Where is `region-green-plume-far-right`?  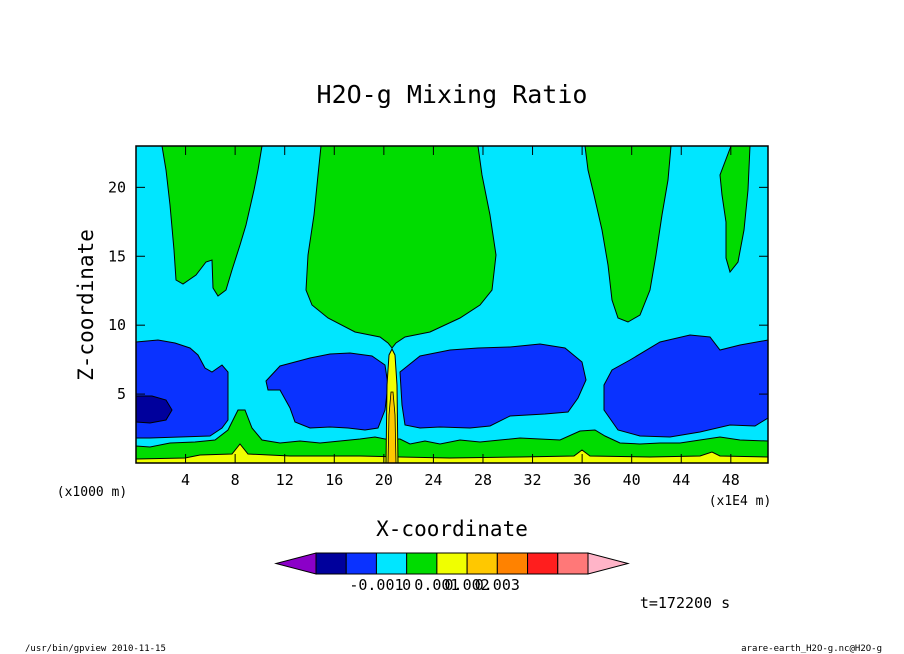
region-green-plume-far-right is located at coordinates (735, 210).